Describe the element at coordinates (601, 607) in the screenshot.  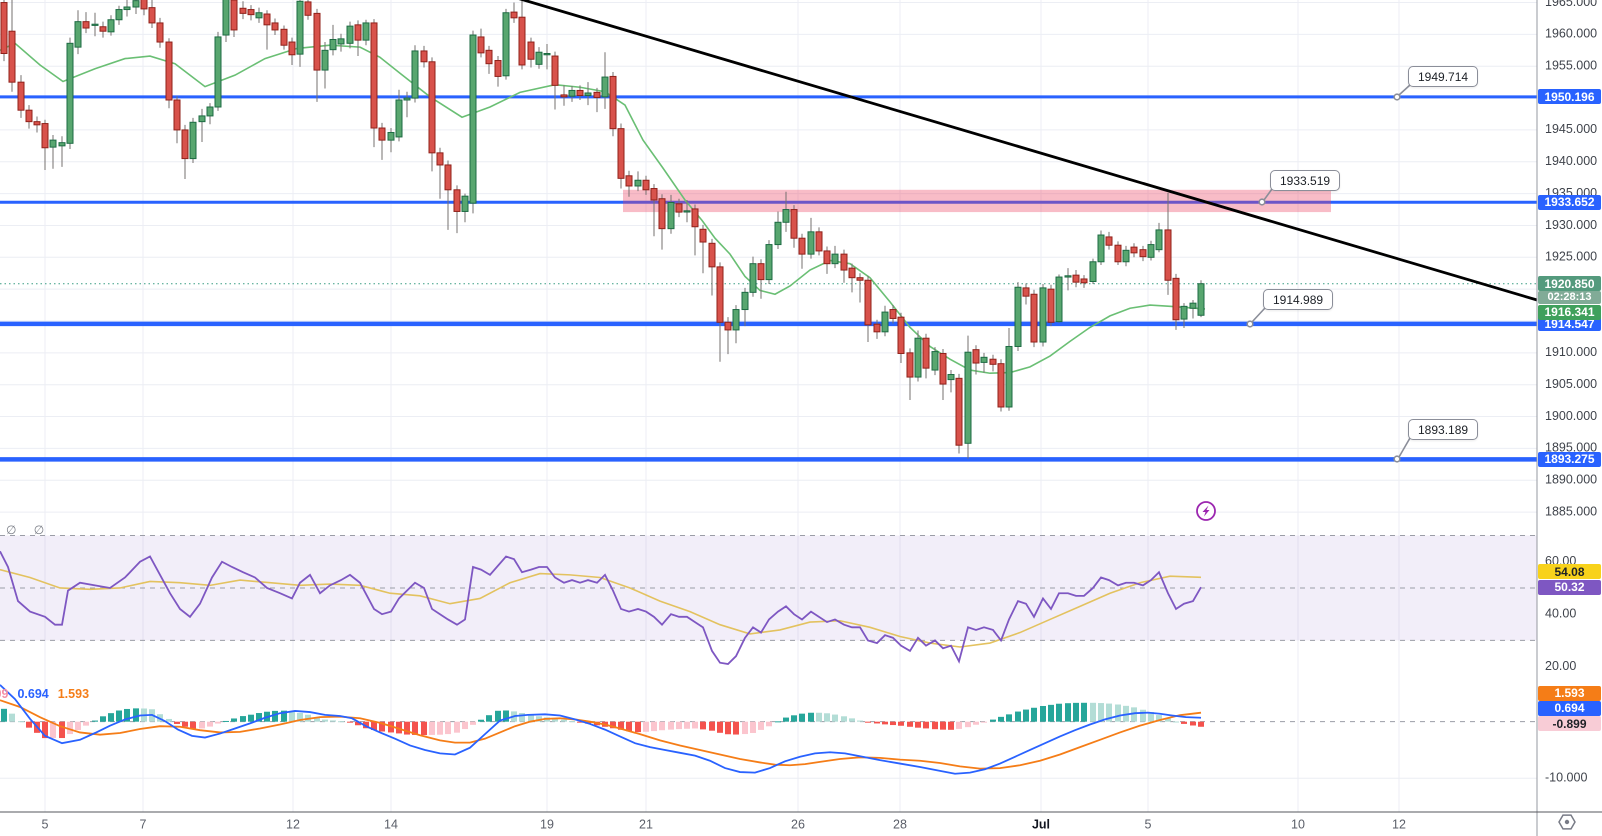
I see `rsi-line` at that location.